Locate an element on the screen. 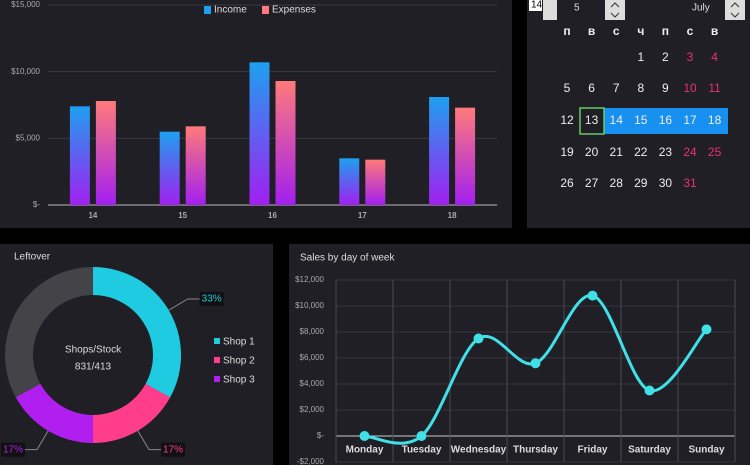 The width and height of the screenshot is (750, 465). x-tick-label: Monday is located at coordinates (365, 450).